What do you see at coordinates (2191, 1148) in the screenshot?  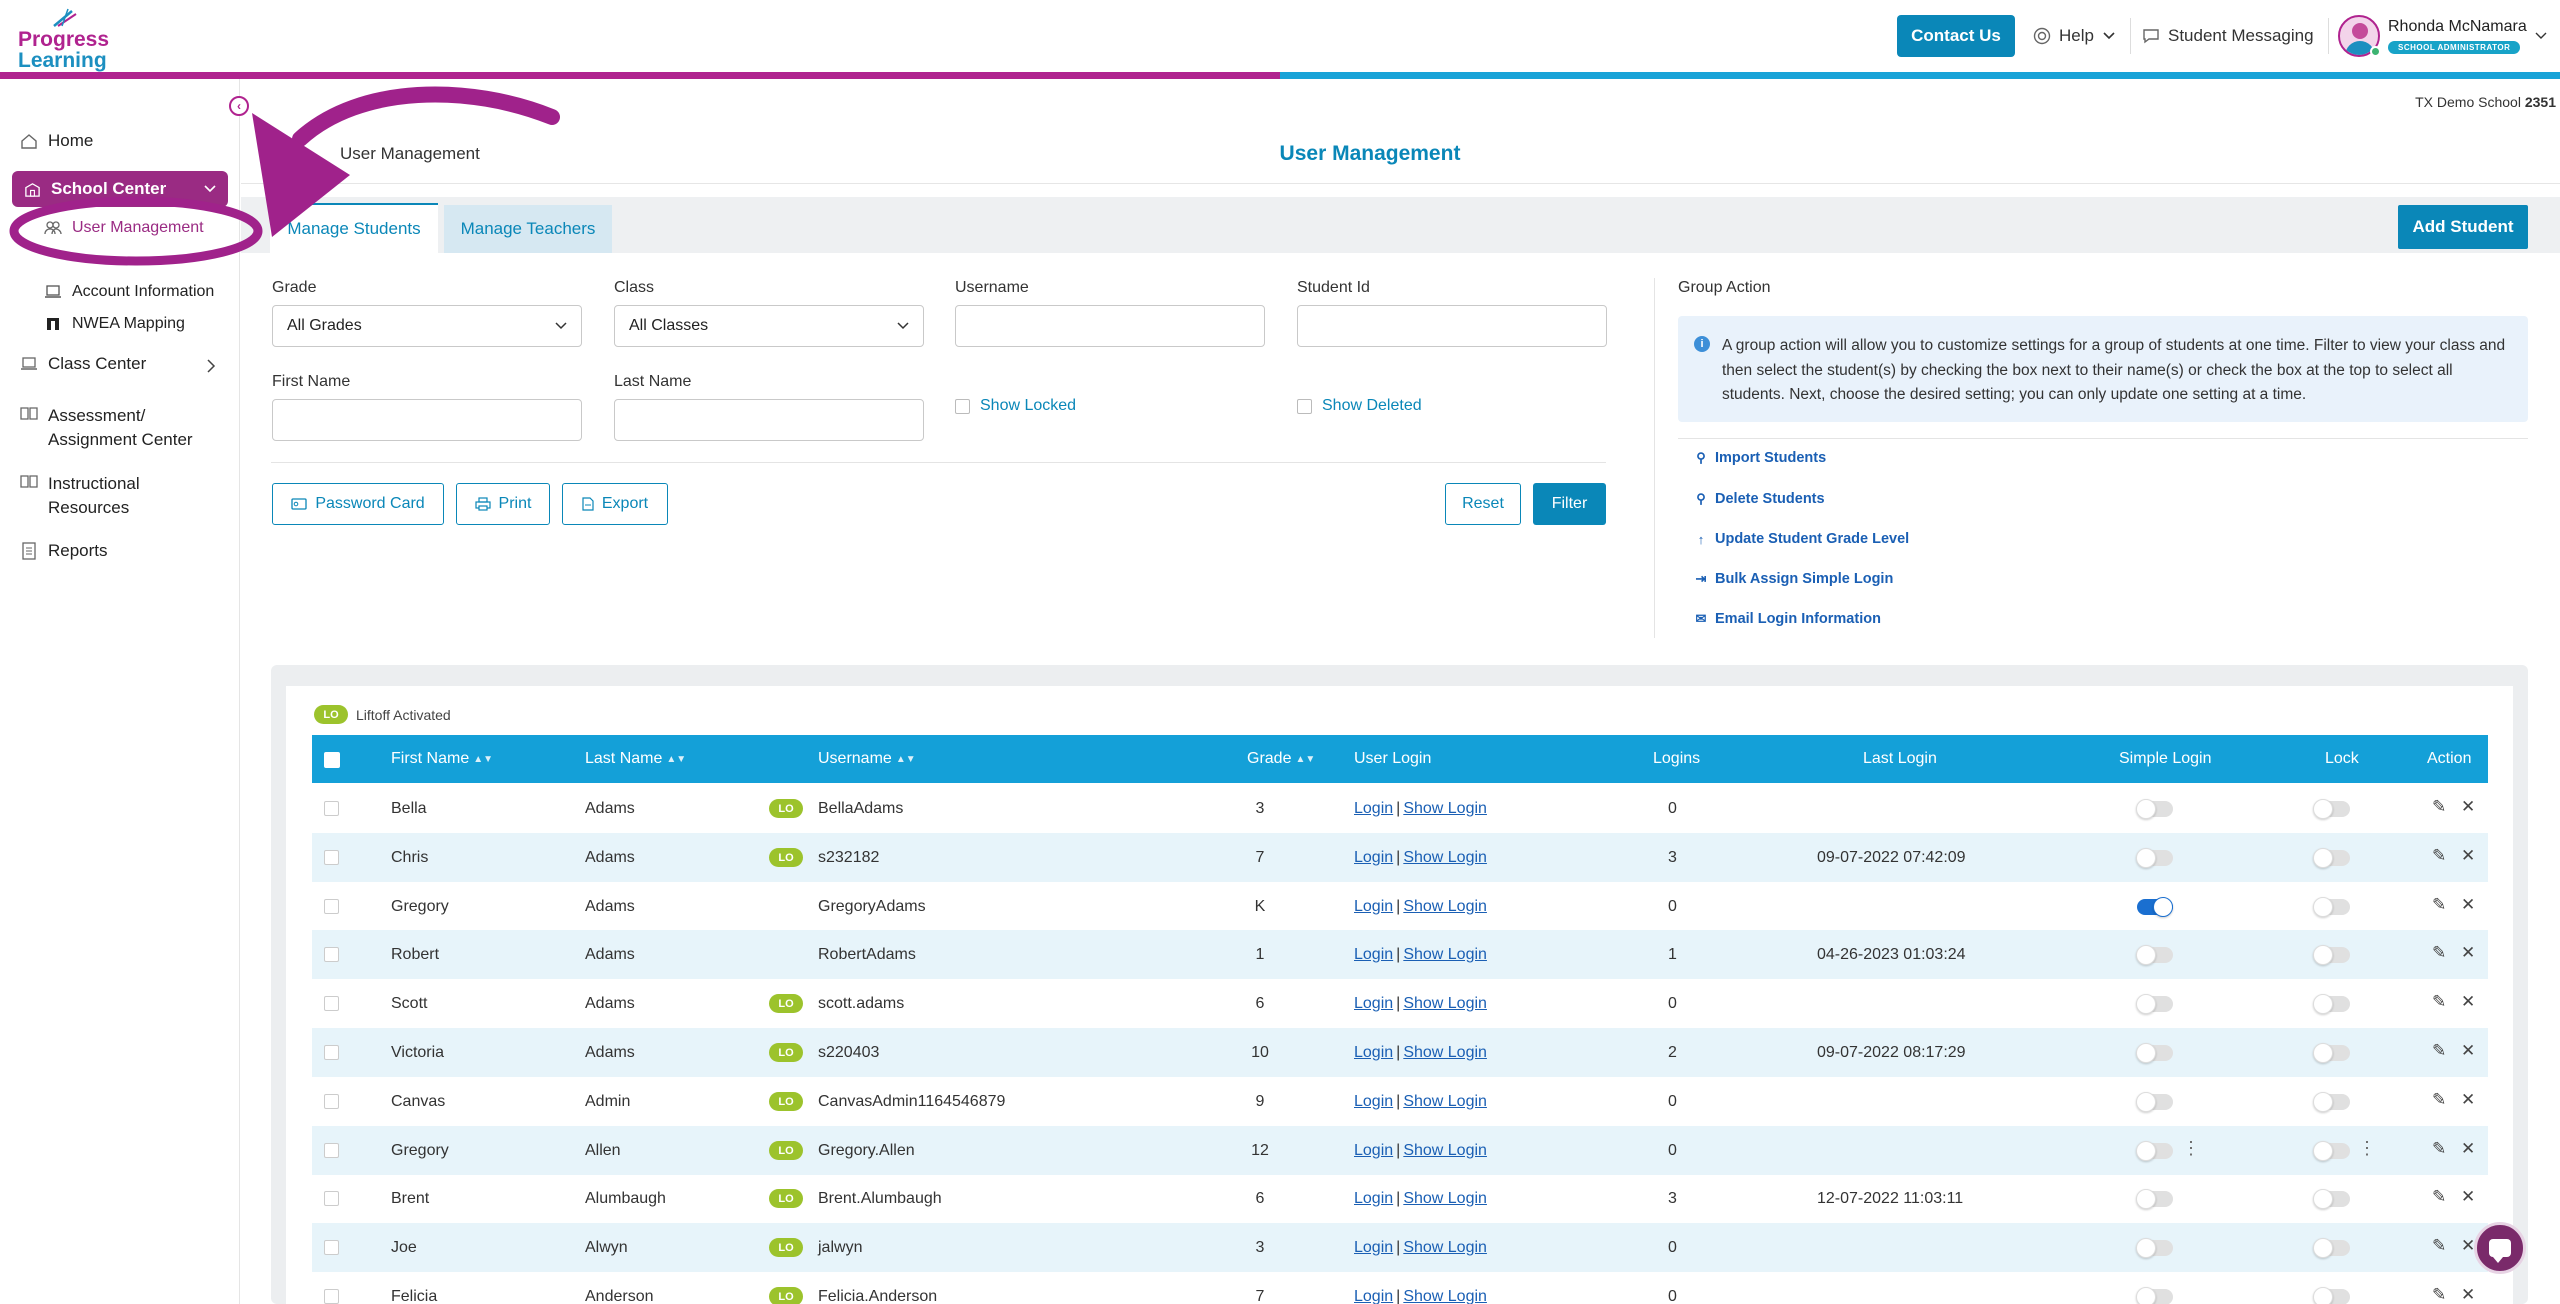 I see `more-options-icon: ⋮` at bounding box center [2191, 1148].